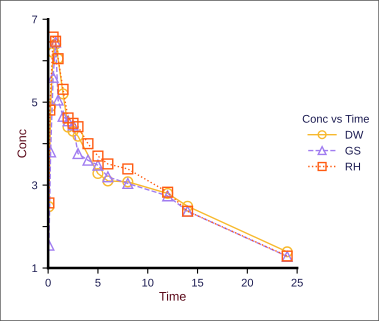  What do you see at coordinates (98, 282) in the screenshot?
I see `x-tick-label: 5` at bounding box center [98, 282].